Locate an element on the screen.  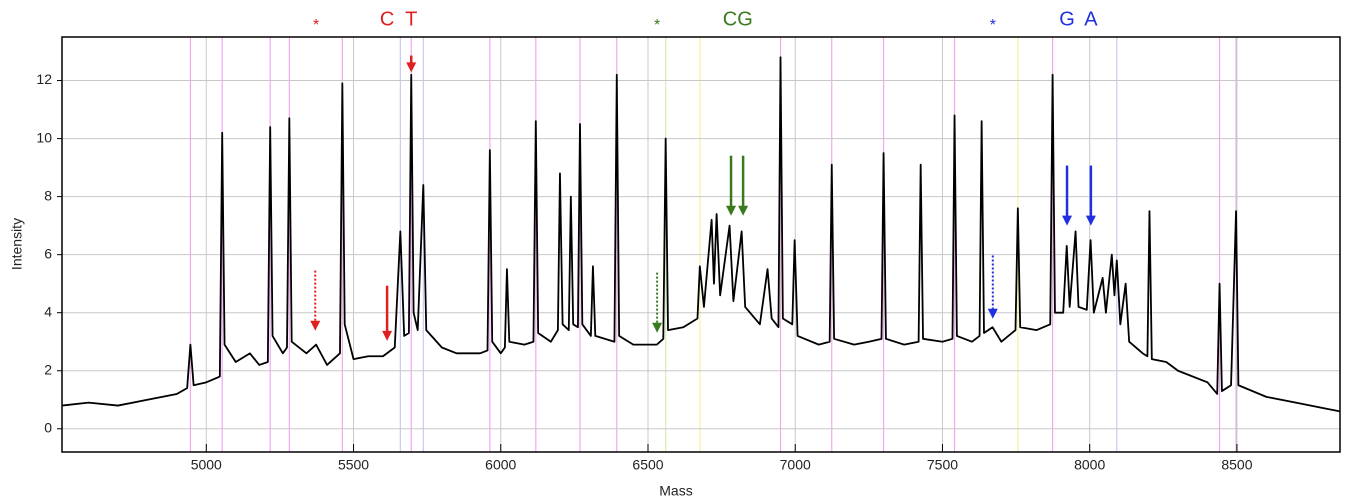
y-axis-label: Intensity is located at coordinates (17, 244).